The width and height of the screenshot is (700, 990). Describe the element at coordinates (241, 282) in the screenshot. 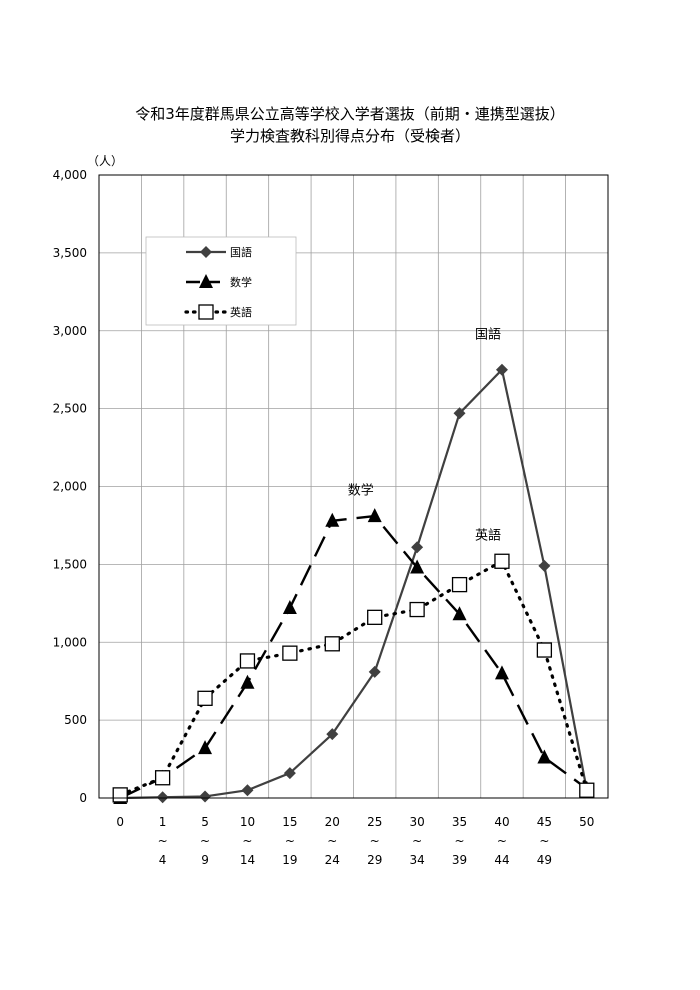

I see `legend-entry: 数学` at that location.